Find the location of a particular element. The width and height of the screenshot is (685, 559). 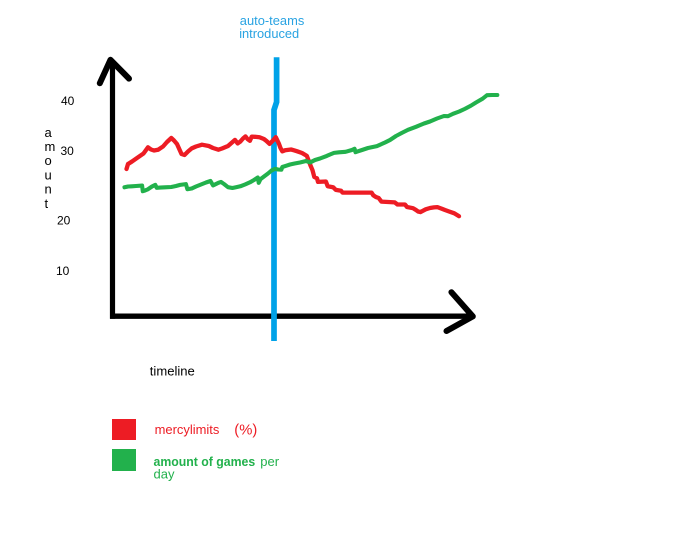

svg-text: auto-teams is located at coordinates (272, 20).